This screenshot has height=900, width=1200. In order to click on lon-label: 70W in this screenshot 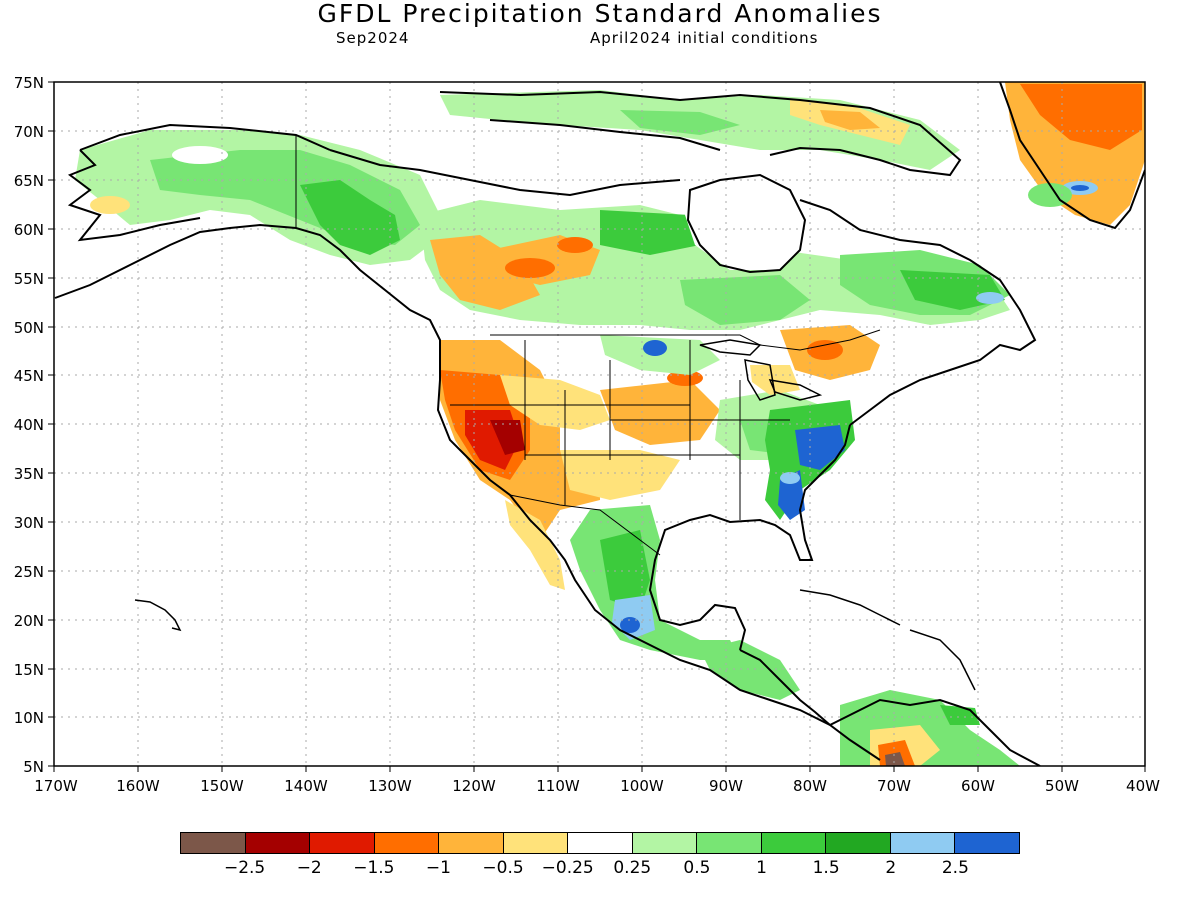, I will do `click(894, 786)`.